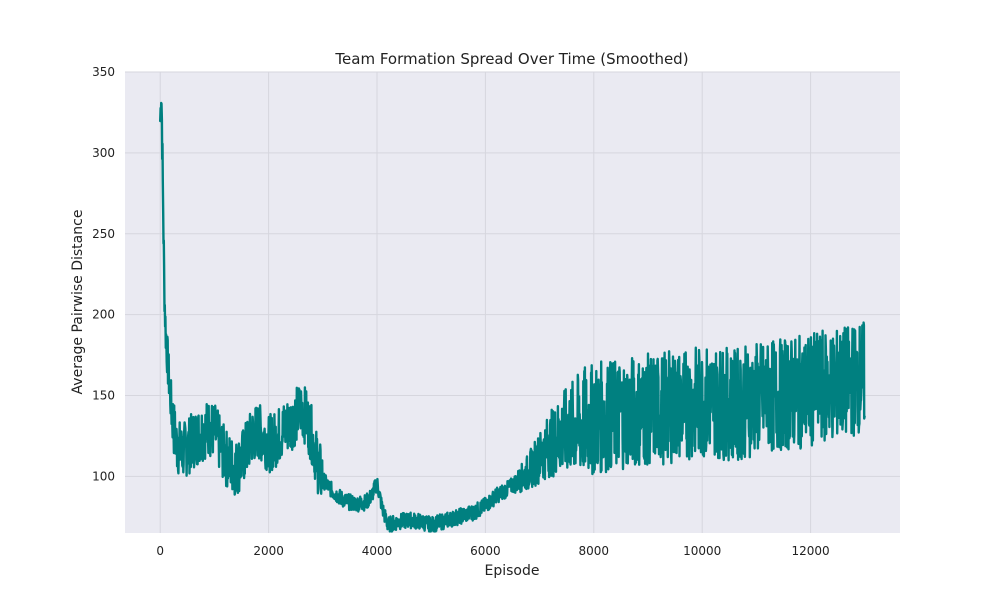 Image resolution: width=1000 pixels, height=600 pixels. What do you see at coordinates (103, 315) in the screenshot?
I see `y-tick-label: 200` at bounding box center [103, 315].